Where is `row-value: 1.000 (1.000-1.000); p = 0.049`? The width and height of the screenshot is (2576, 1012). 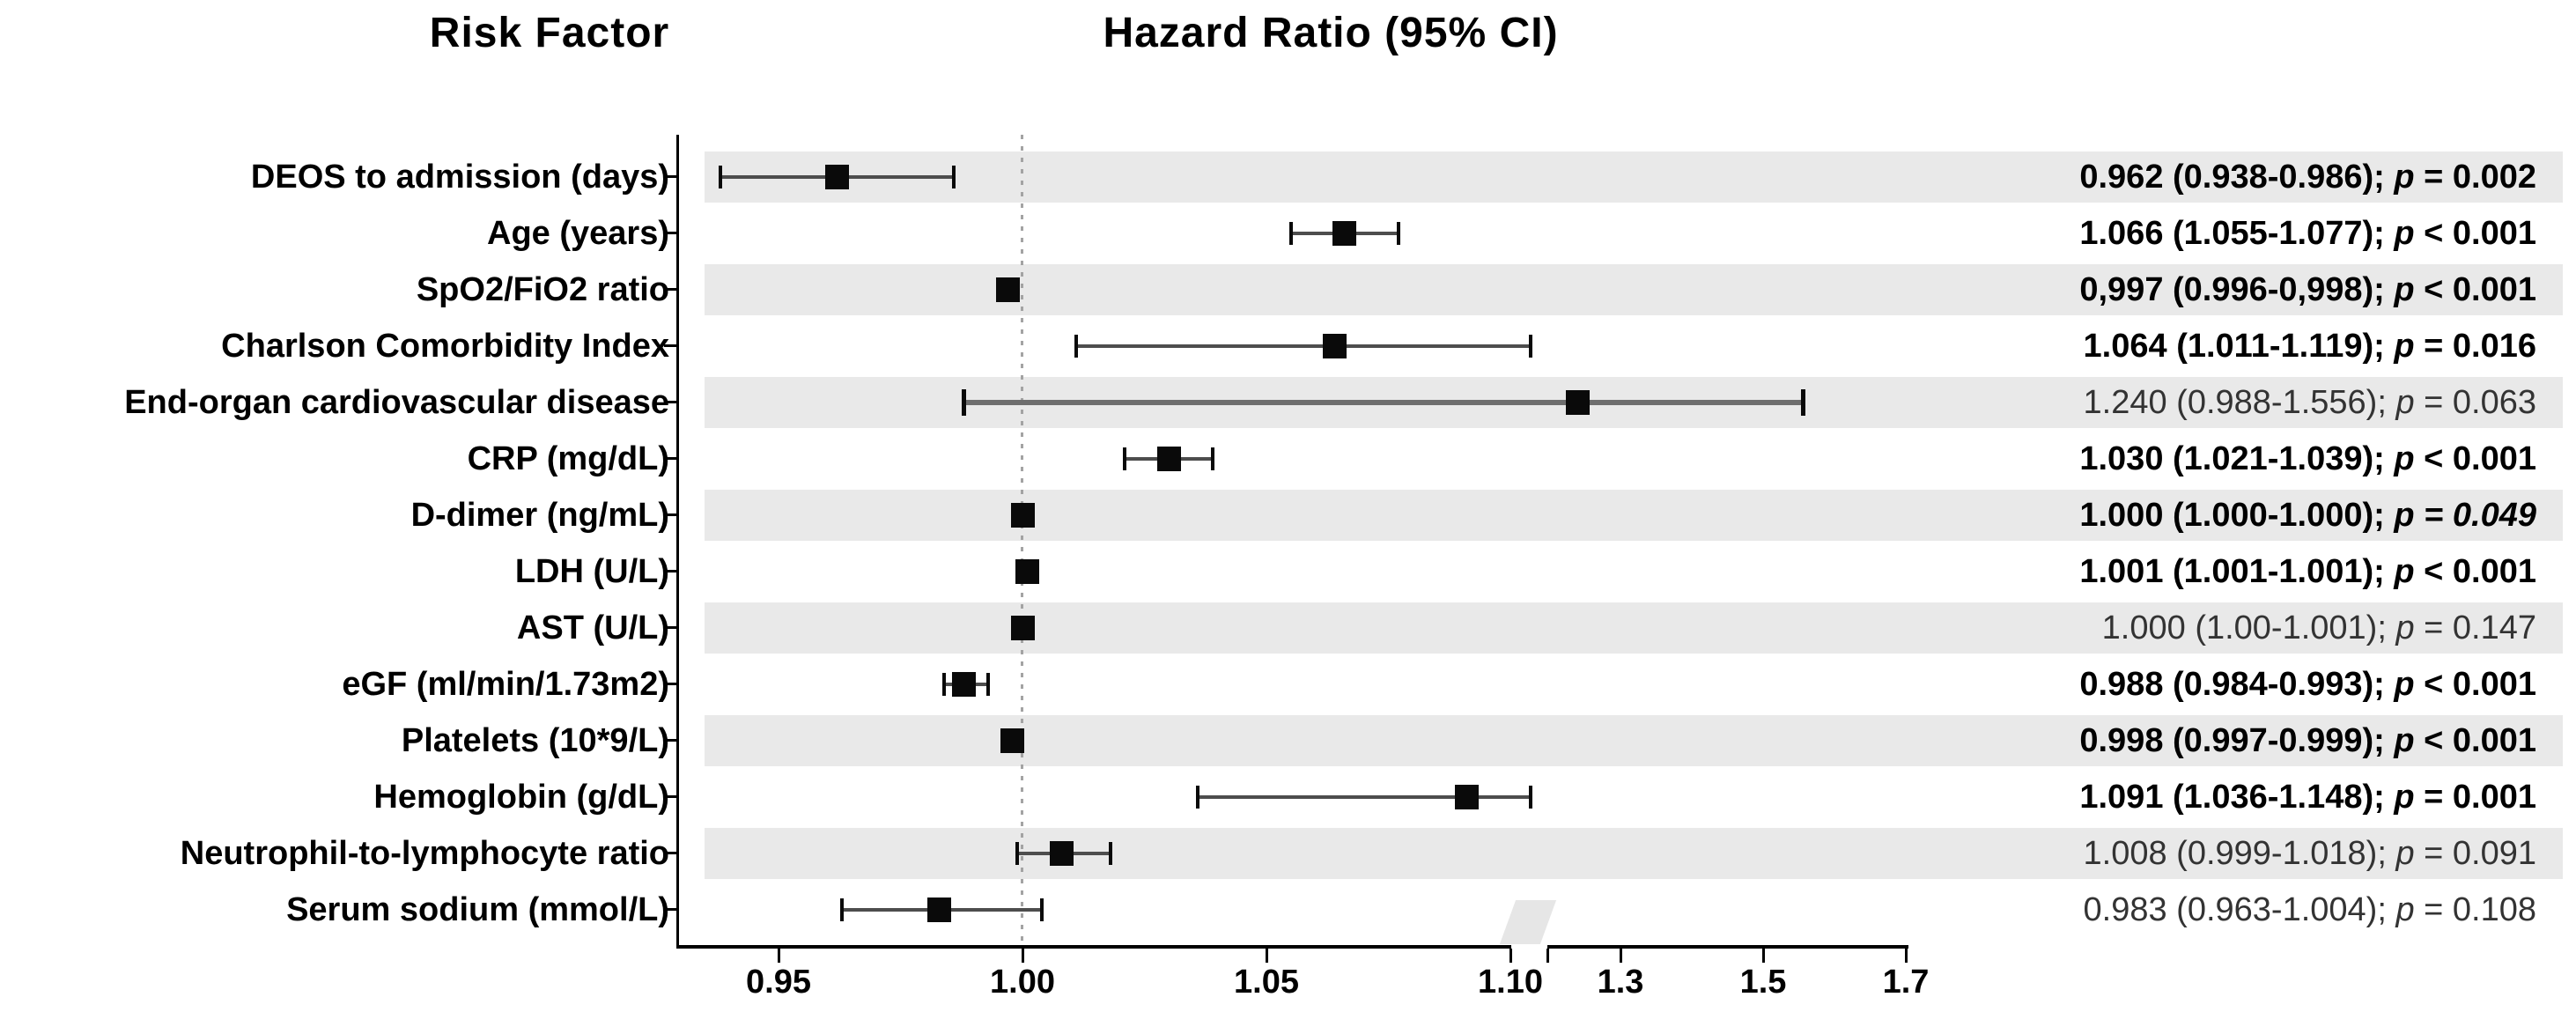
row-value: 1.000 (1.000-1.000); p = 0.049 is located at coordinates (2228, 515).